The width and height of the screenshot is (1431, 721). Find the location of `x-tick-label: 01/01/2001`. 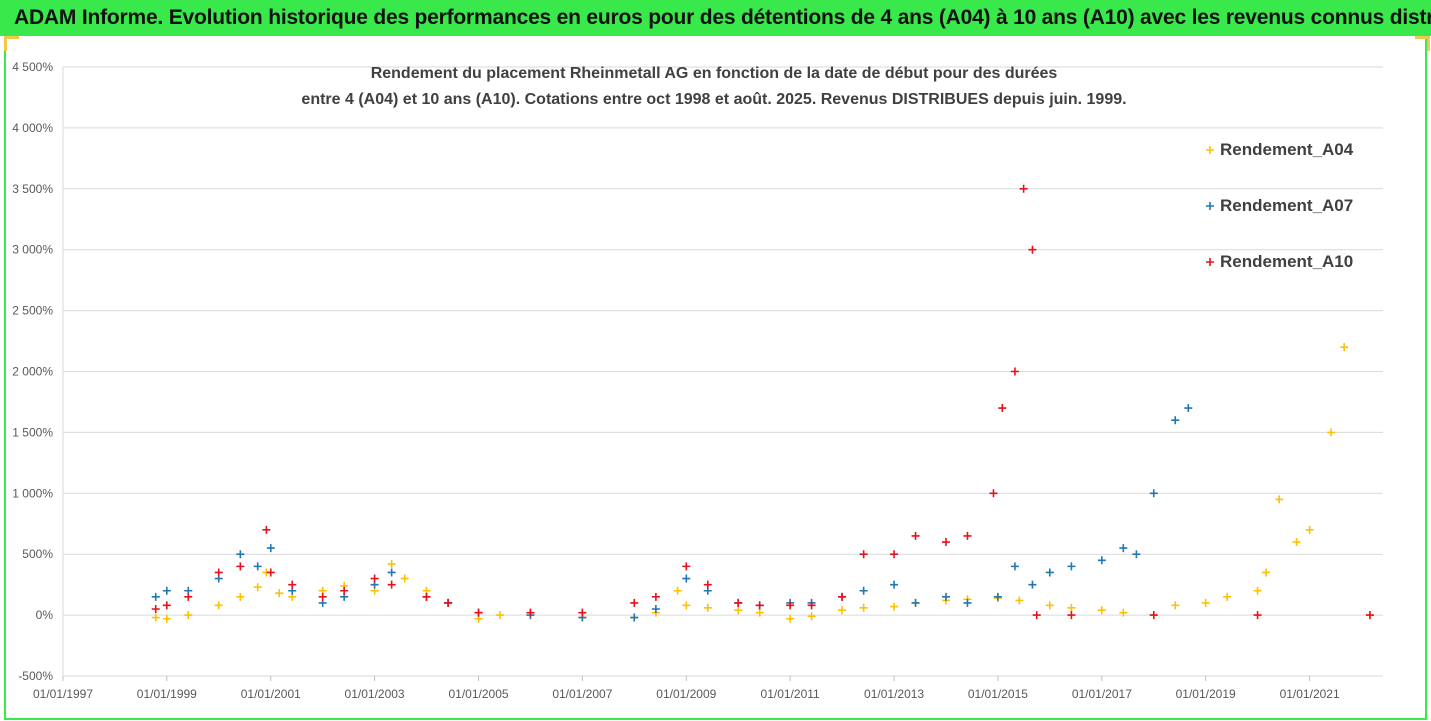

x-tick-label: 01/01/2001 is located at coordinates (271, 694).